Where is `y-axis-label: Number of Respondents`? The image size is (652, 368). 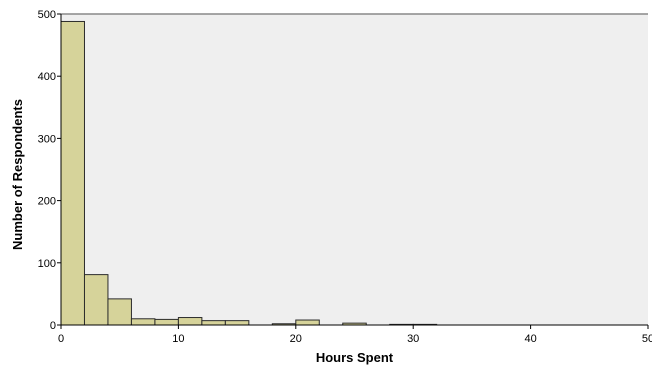 y-axis-label: Number of Respondents is located at coordinates (17, 174).